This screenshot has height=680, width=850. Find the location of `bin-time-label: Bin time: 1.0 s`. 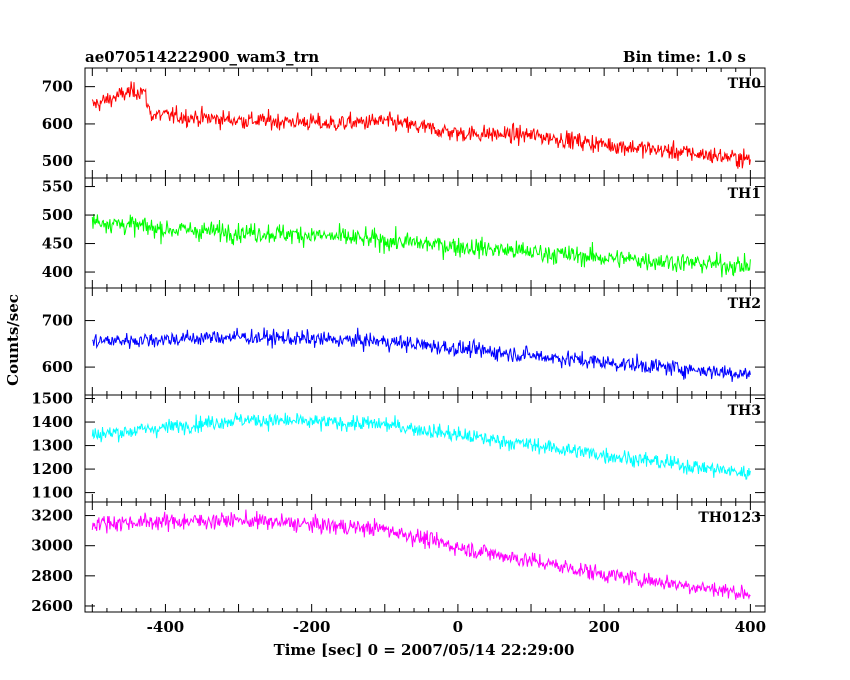

bin-time-label: Bin time: 1.0 s is located at coordinates (684, 57).